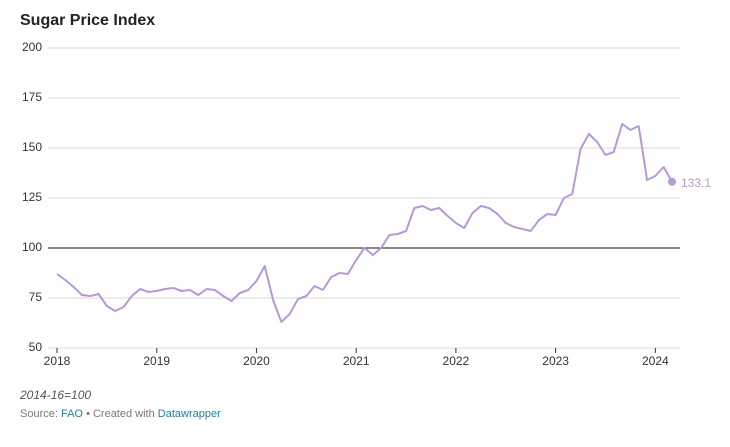 This screenshot has height=447, width=730. I want to click on x-tick-label: 2020, so click(256, 361).